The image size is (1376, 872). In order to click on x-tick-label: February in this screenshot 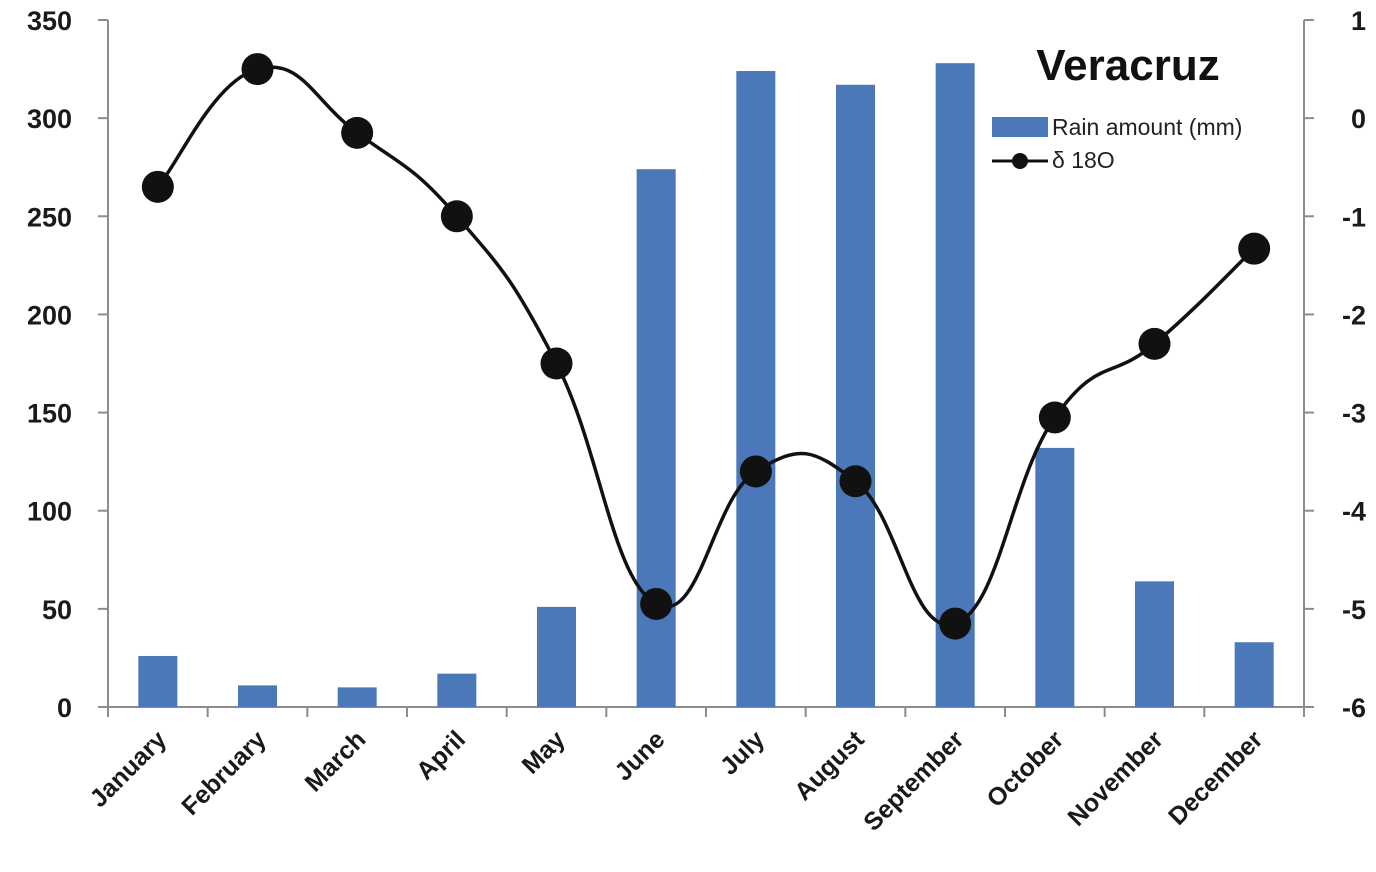, I will do `click(224, 773)`.